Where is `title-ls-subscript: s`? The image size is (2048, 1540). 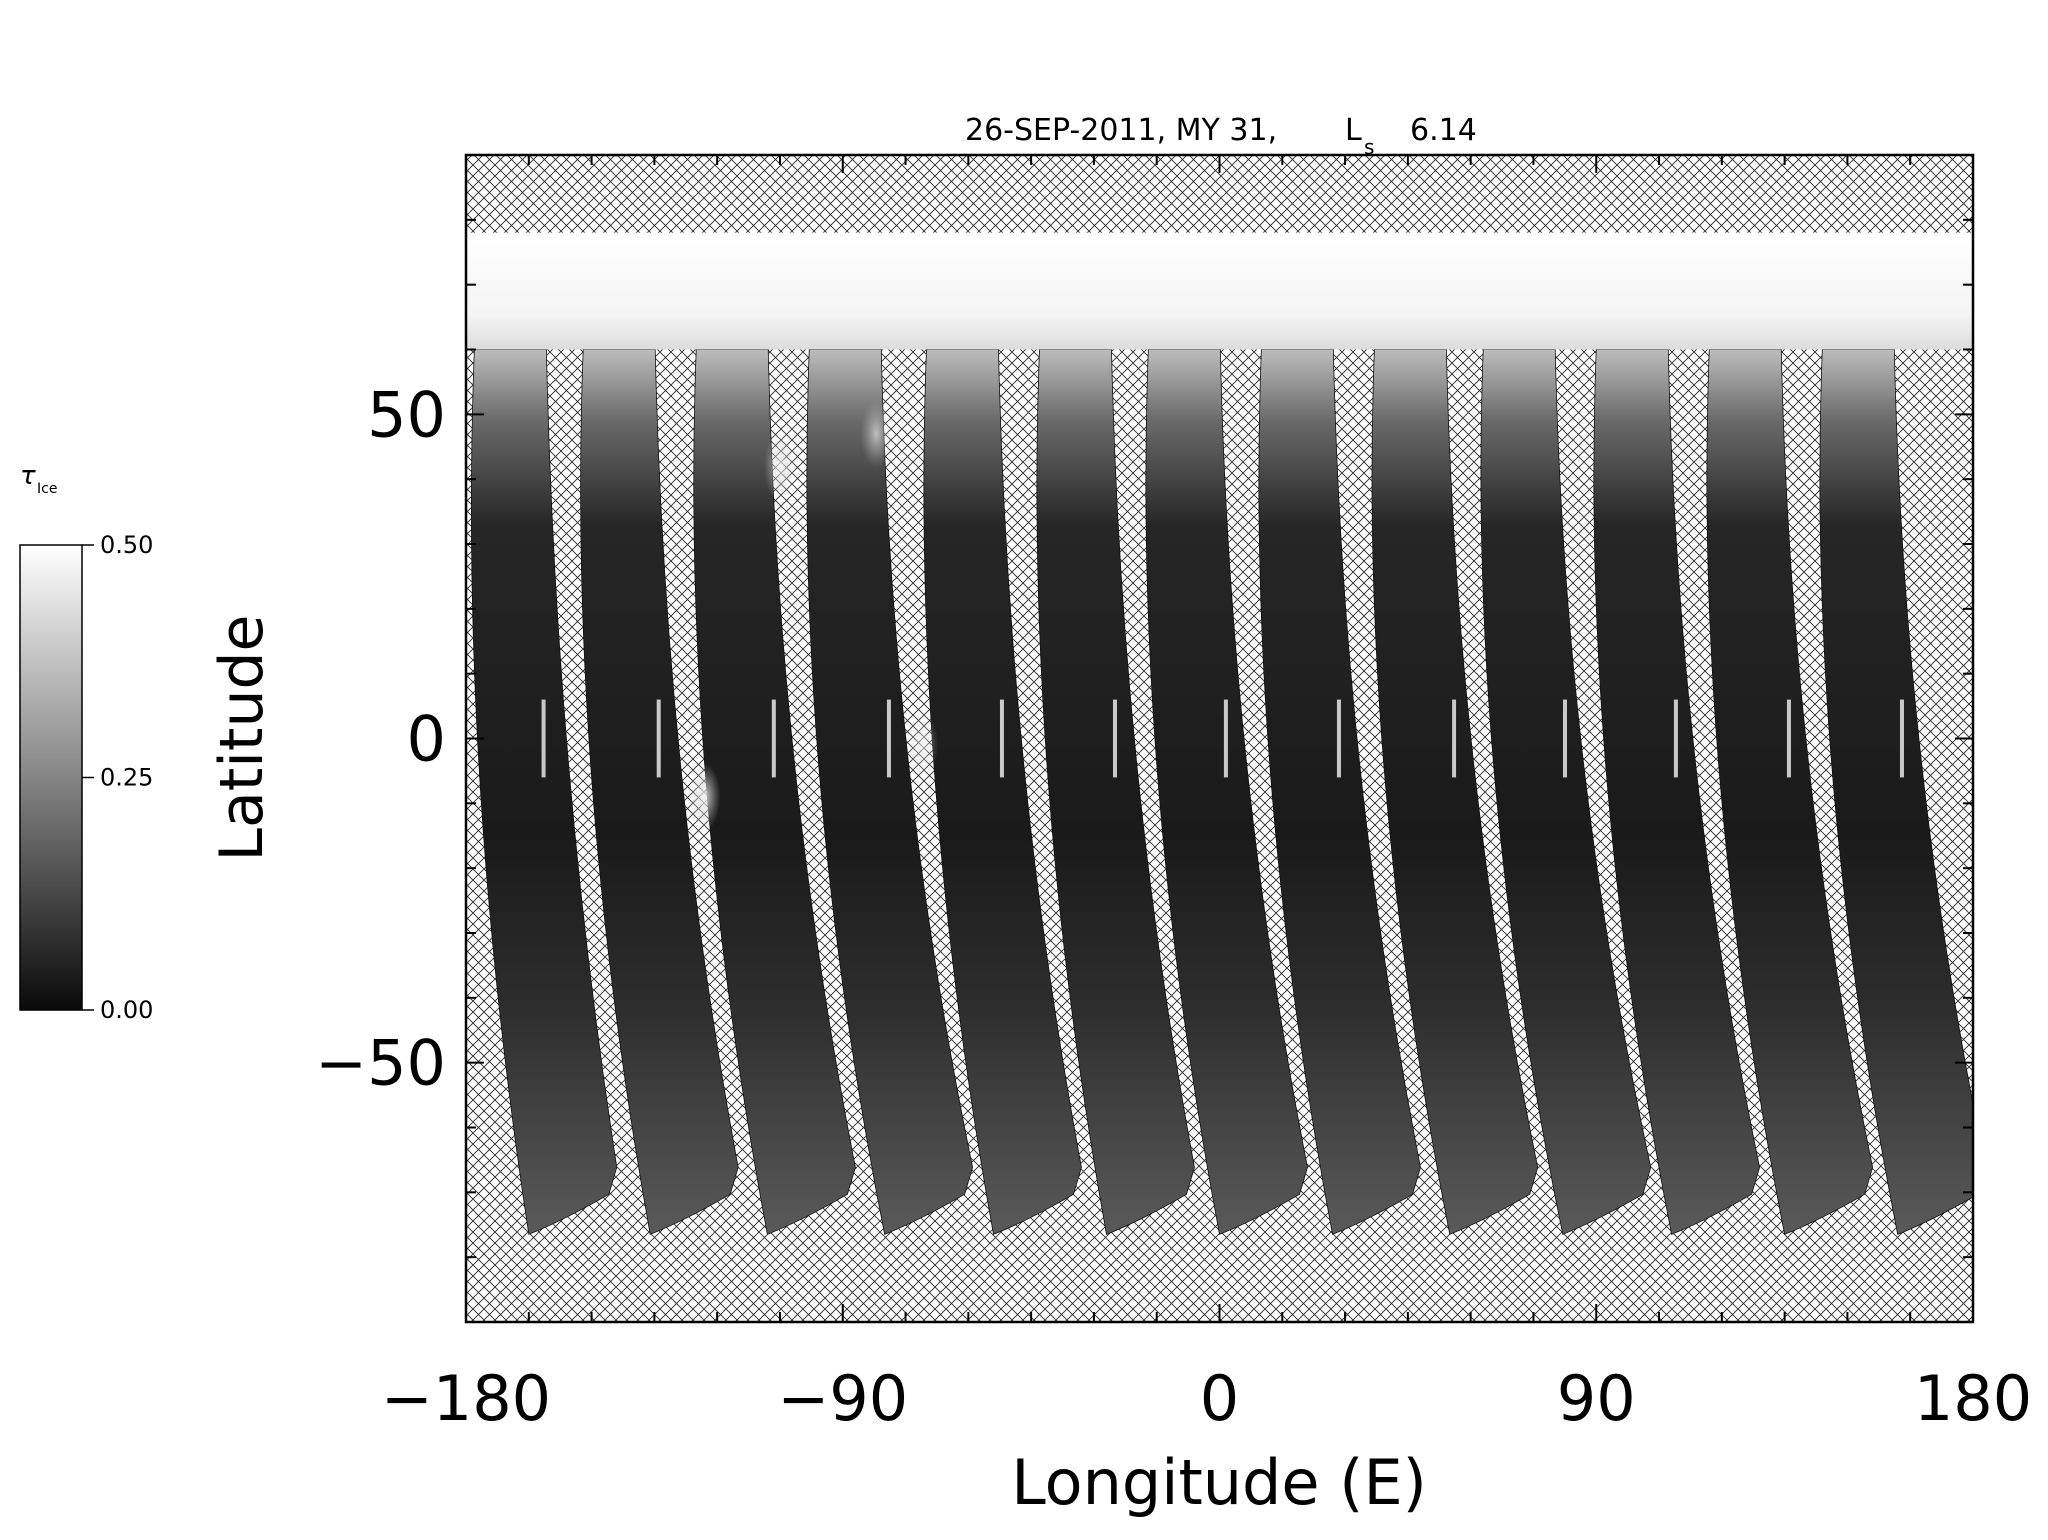
title-ls-subscript: s is located at coordinates (1369, 147).